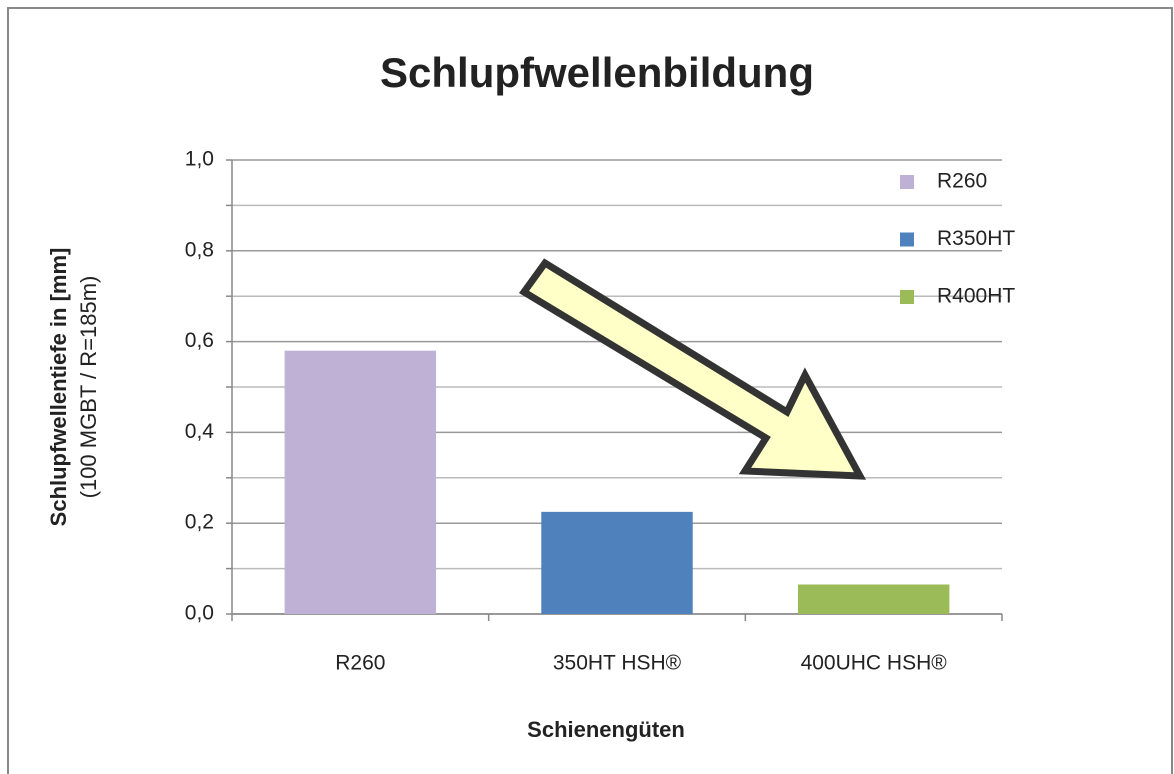  What do you see at coordinates (199, 522) in the screenshot?
I see `y-tick-label: 0,2` at bounding box center [199, 522].